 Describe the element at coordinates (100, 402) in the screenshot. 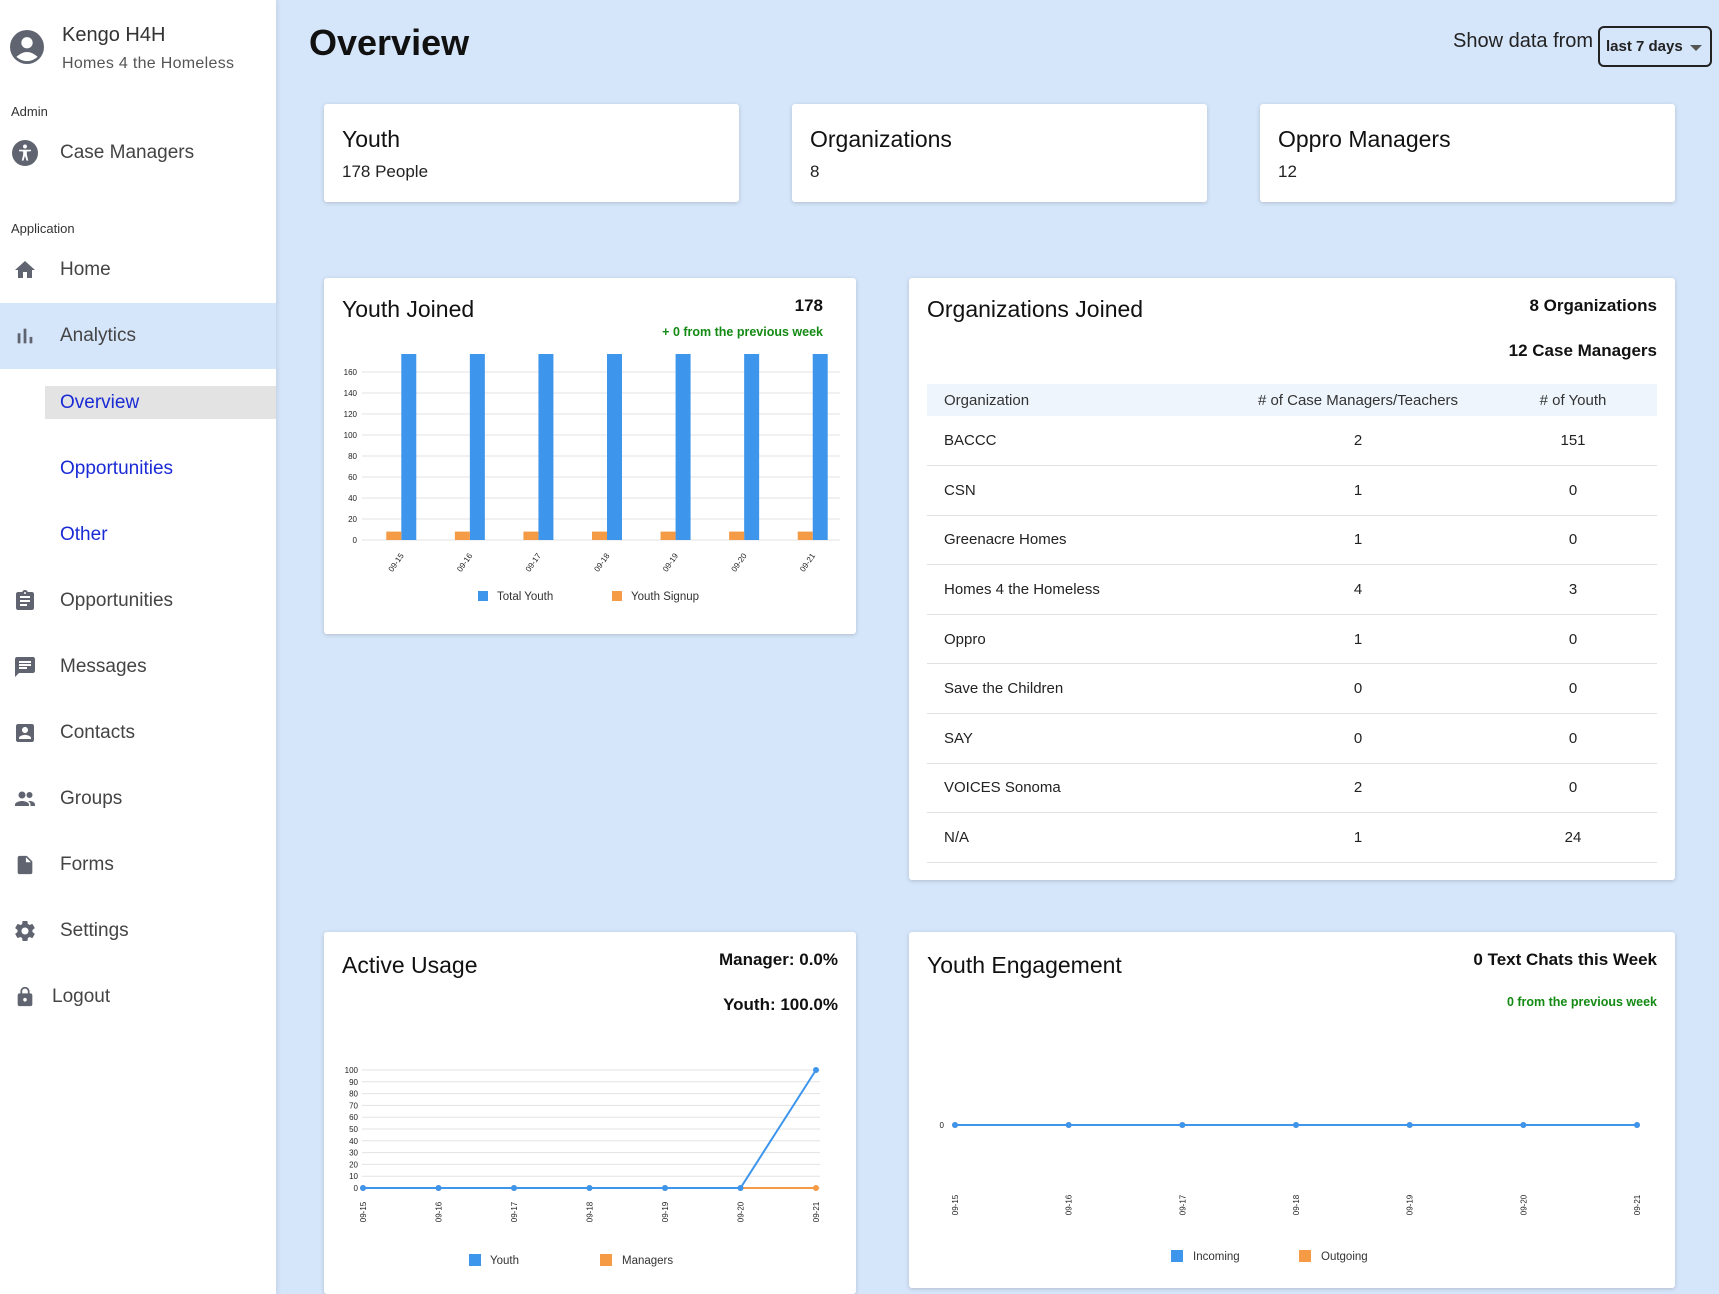

I see `sidebar-subitem-label: Overview` at that location.